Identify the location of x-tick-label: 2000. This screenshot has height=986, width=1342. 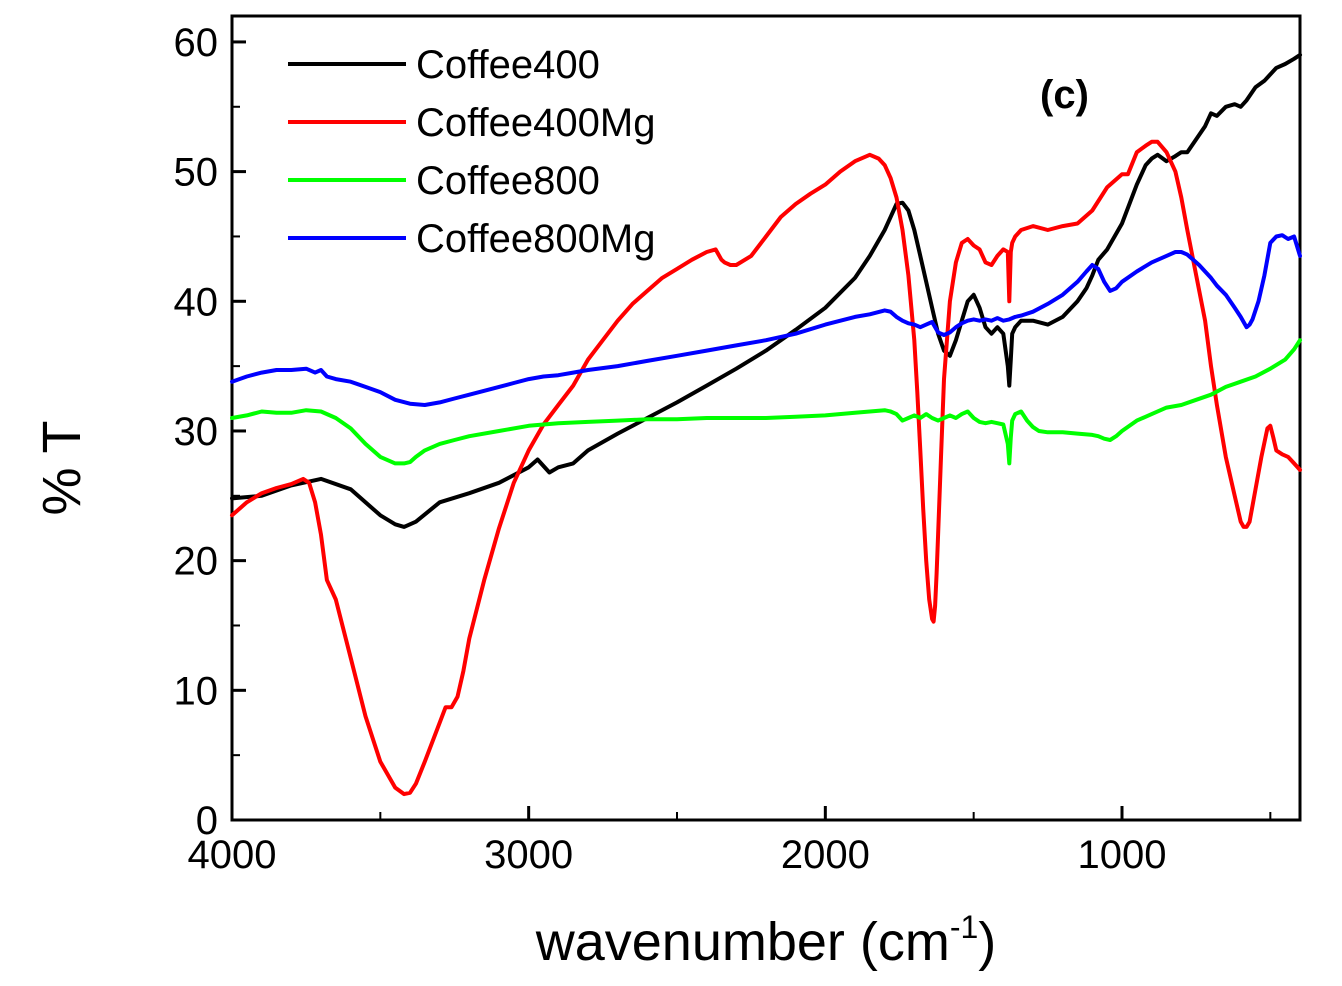
(825, 855).